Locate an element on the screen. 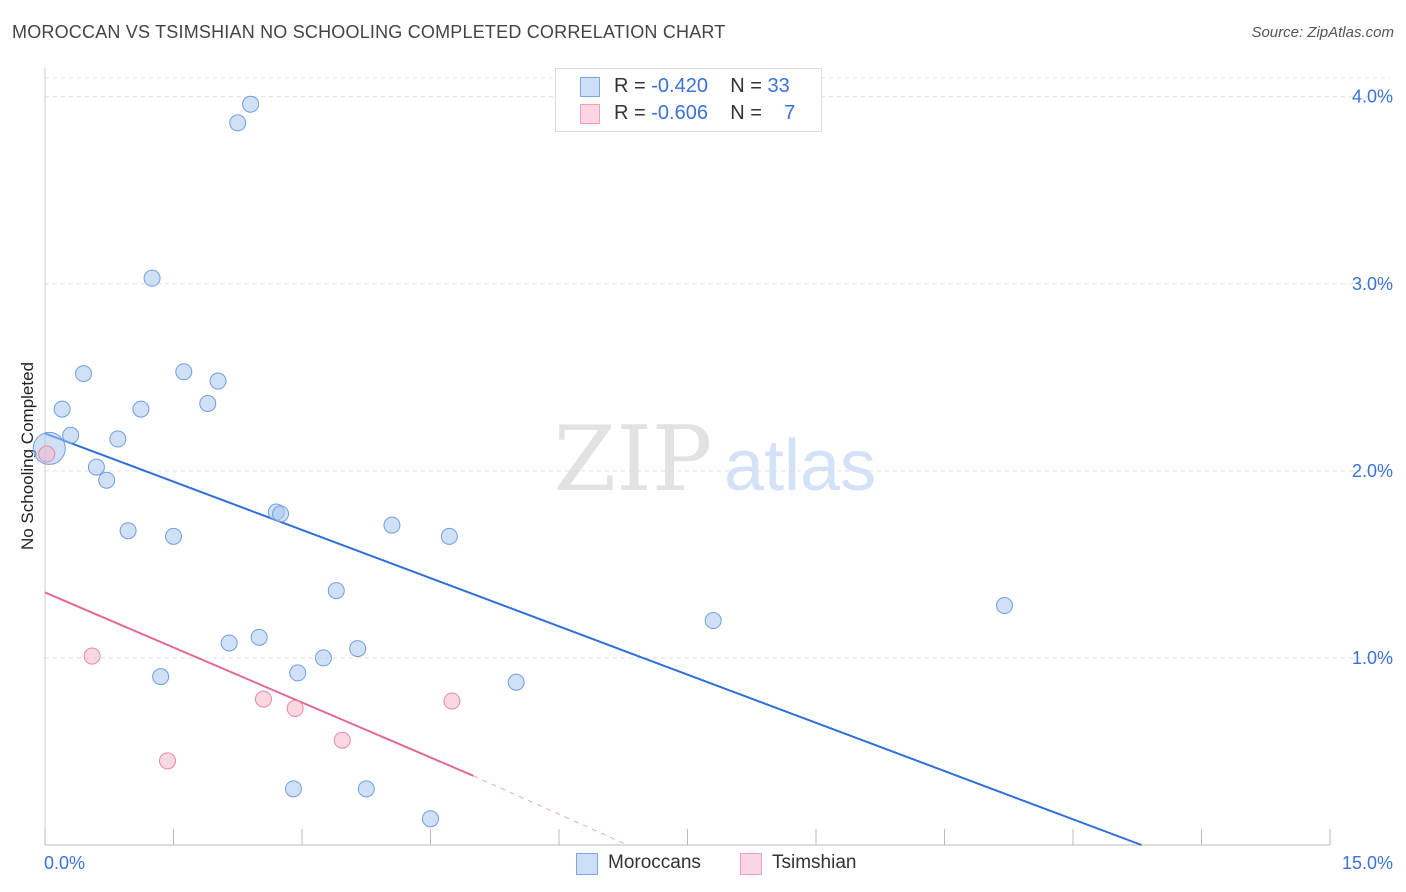 The width and height of the screenshot is (1406, 892). series-tsimshian is located at coordinates (249, 607).